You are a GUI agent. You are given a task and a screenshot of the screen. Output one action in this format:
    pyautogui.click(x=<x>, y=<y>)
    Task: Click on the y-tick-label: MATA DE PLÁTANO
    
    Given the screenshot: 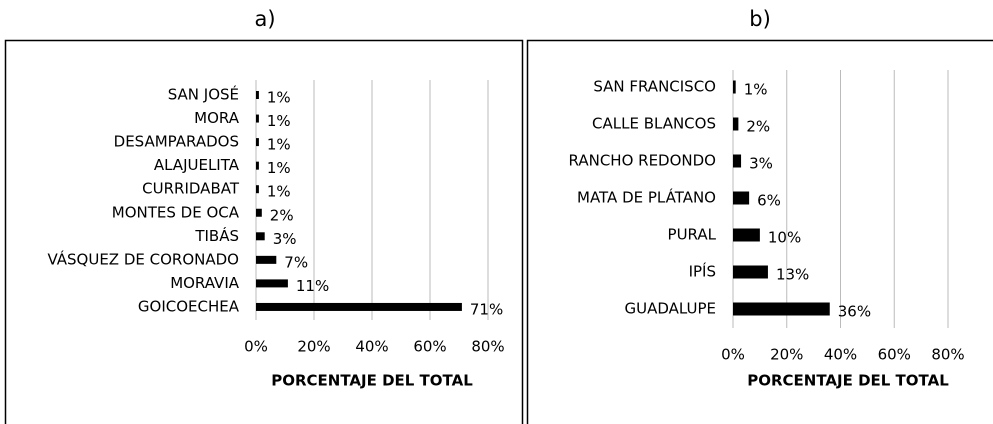 What is the action you would take?
    pyautogui.click(x=646, y=197)
    